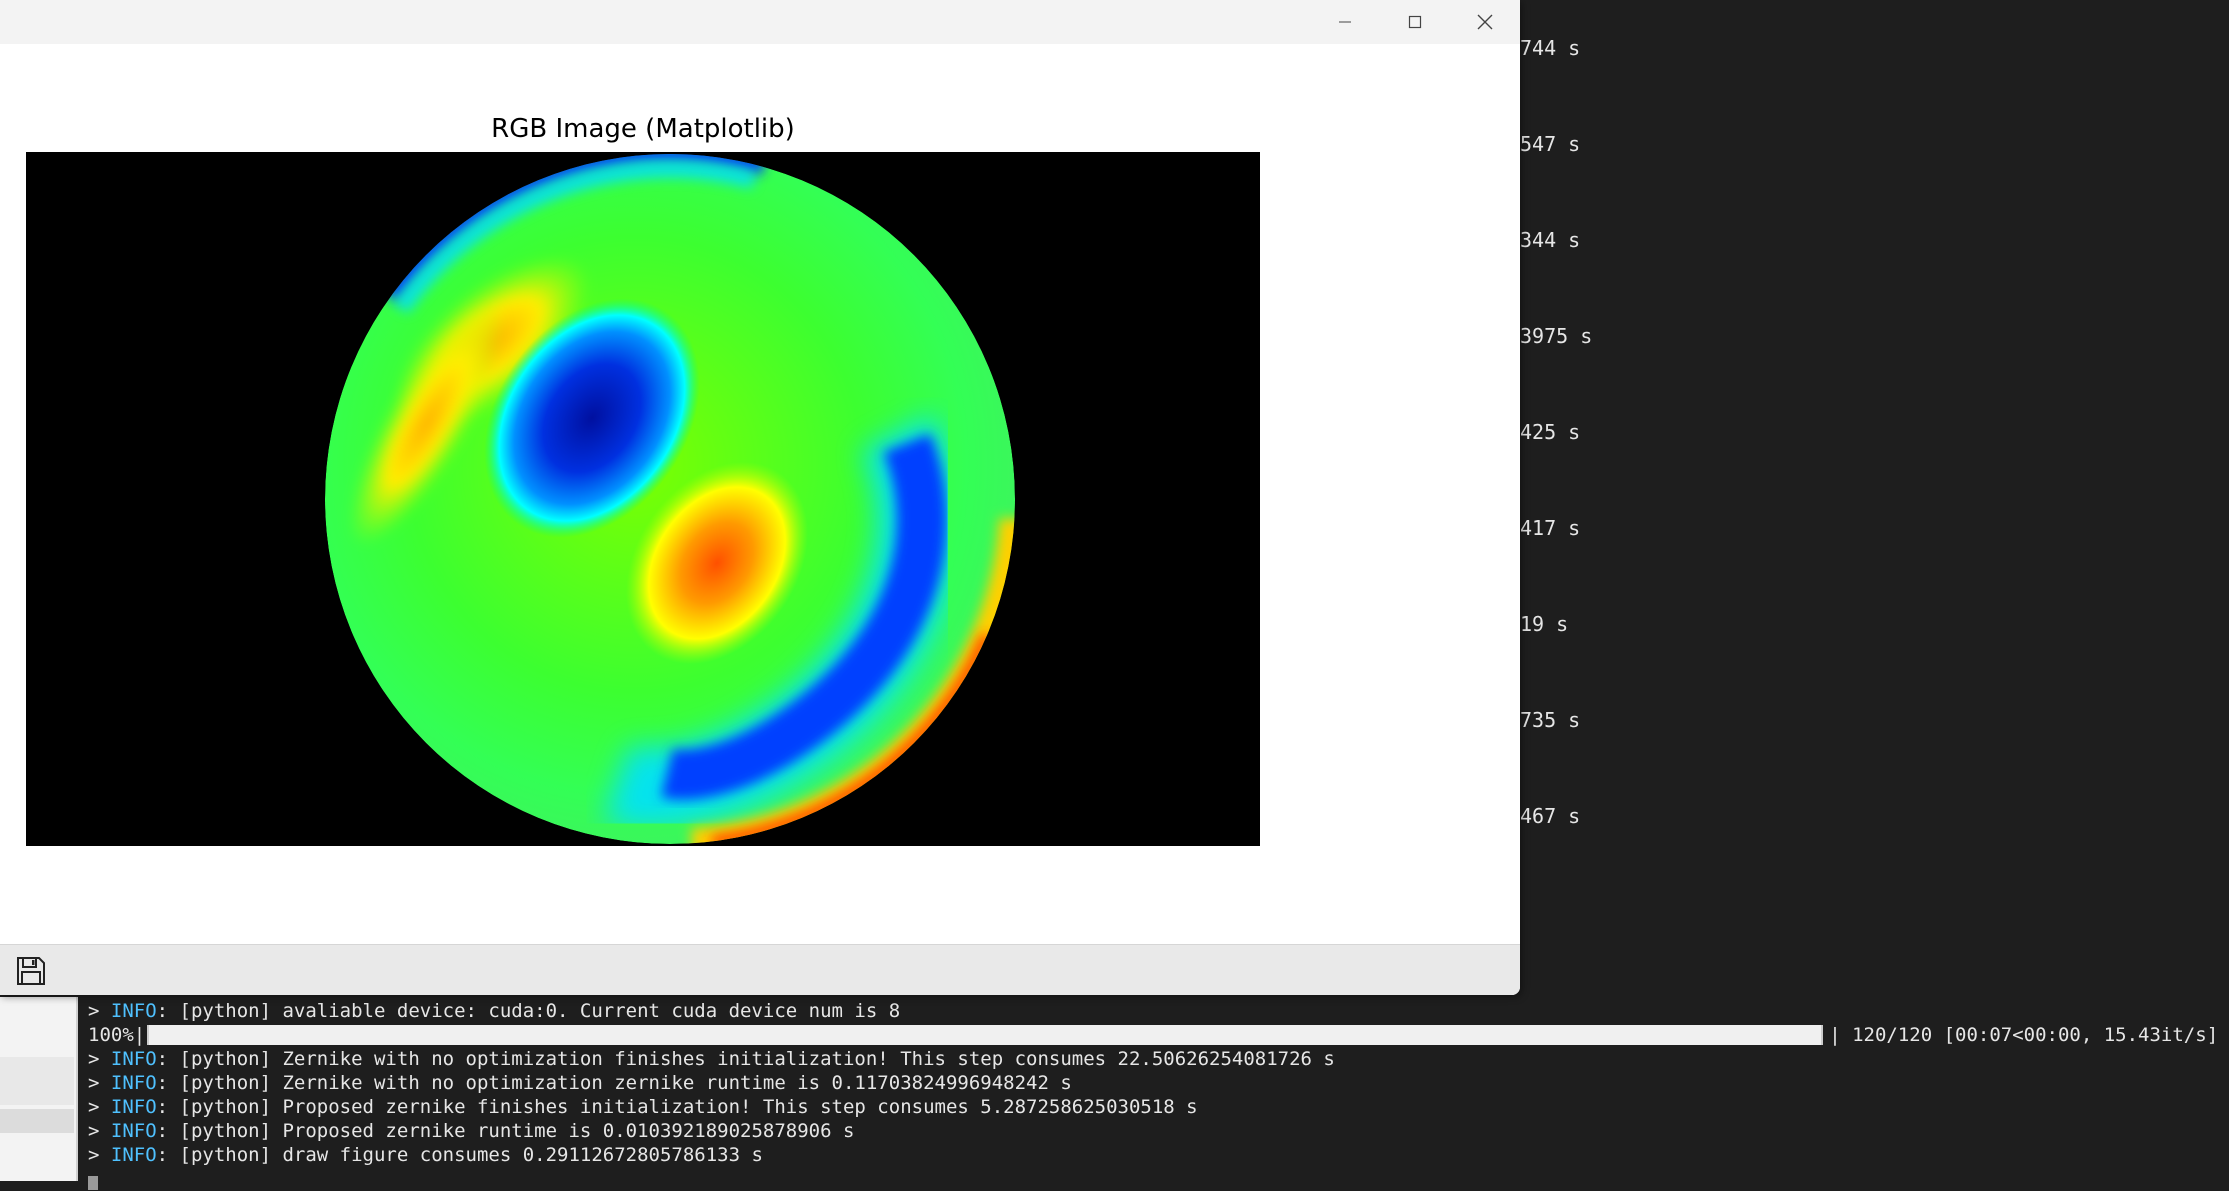  I want to click on save-button, so click(31, 971).